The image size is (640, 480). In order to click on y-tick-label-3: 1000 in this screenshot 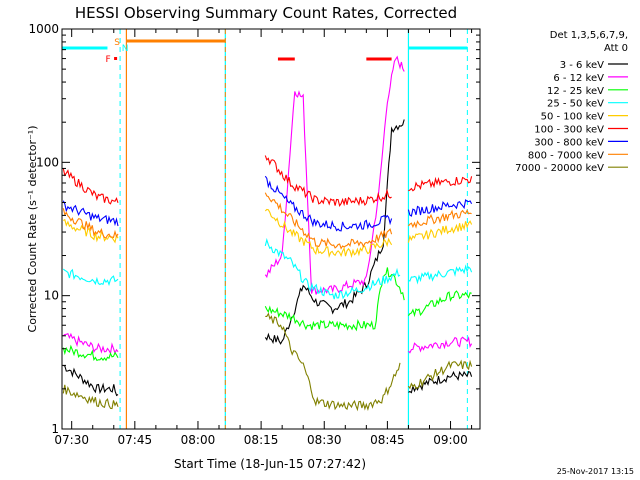, I will do `click(43, 29)`.